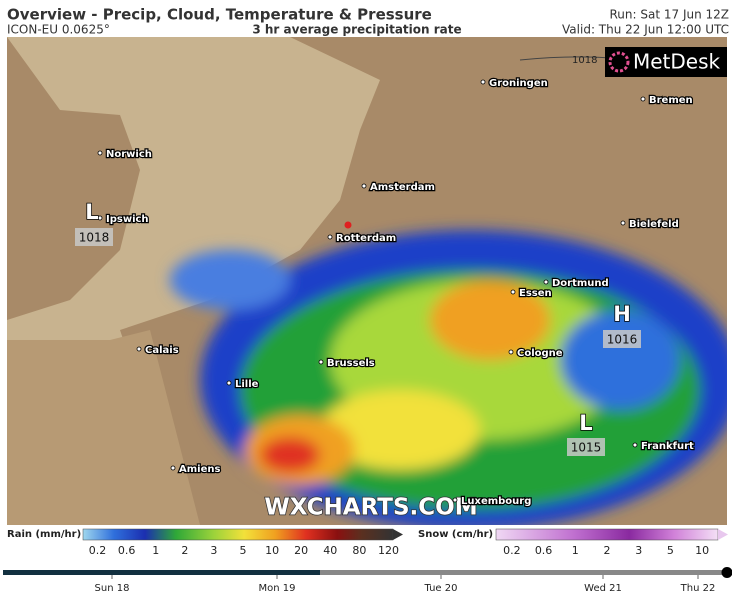 This screenshot has height=604, width=732. What do you see at coordinates (607, 534) in the screenshot?
I see `snow-scale` at bounding box center [607, 534].